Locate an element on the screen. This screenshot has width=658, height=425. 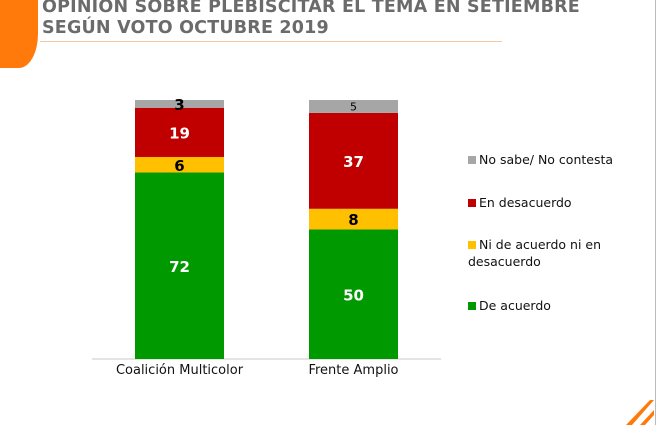
legend-label: No sabe/ No contesta is located at coordinates (546, 159).